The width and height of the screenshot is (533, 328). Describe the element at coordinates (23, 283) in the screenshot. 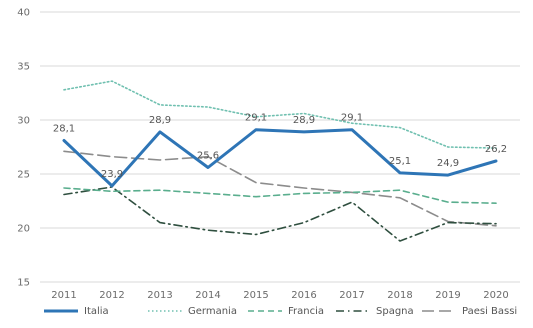

I see `y-tick-label: 15` at that location.